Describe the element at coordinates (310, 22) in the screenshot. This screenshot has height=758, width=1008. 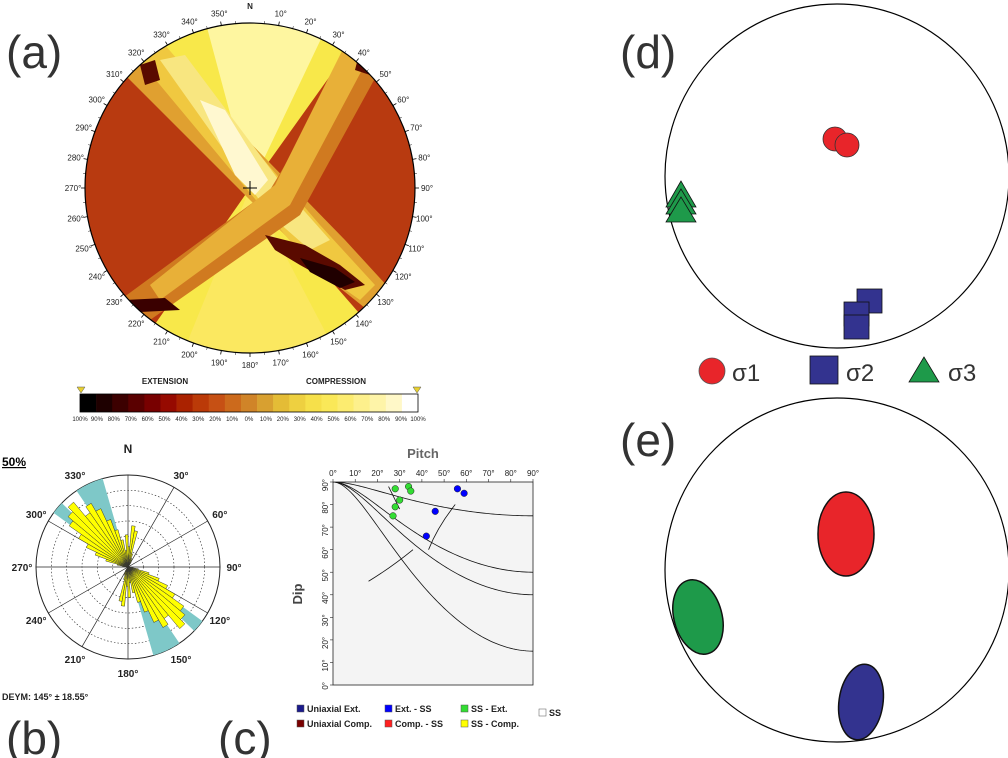
I see `azimuth-label: 20°` at that location.